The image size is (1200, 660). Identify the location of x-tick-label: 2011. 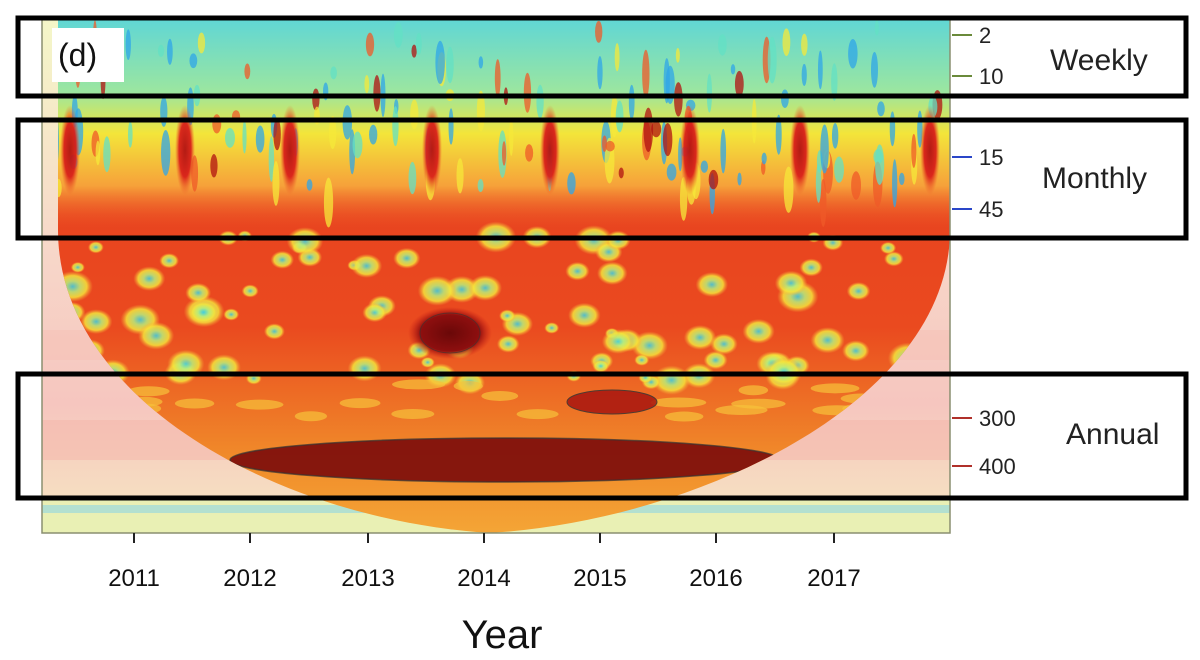
(134, 578).